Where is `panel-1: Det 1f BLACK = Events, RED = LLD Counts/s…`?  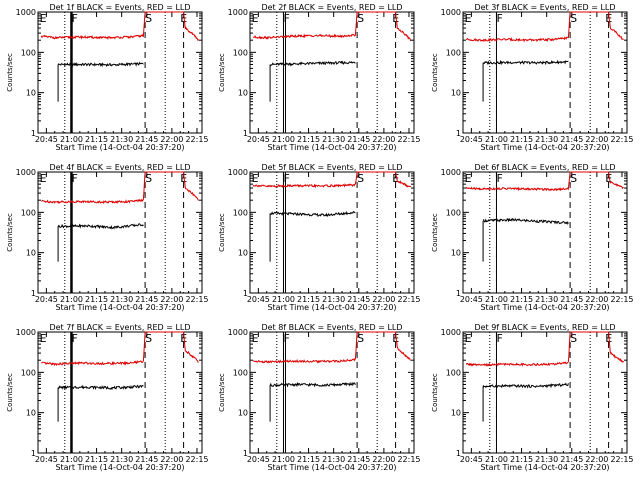
panel-1: Det 1f BLACK = Events, RED = LLD Counts/s… is located at coordinates (107, 77).